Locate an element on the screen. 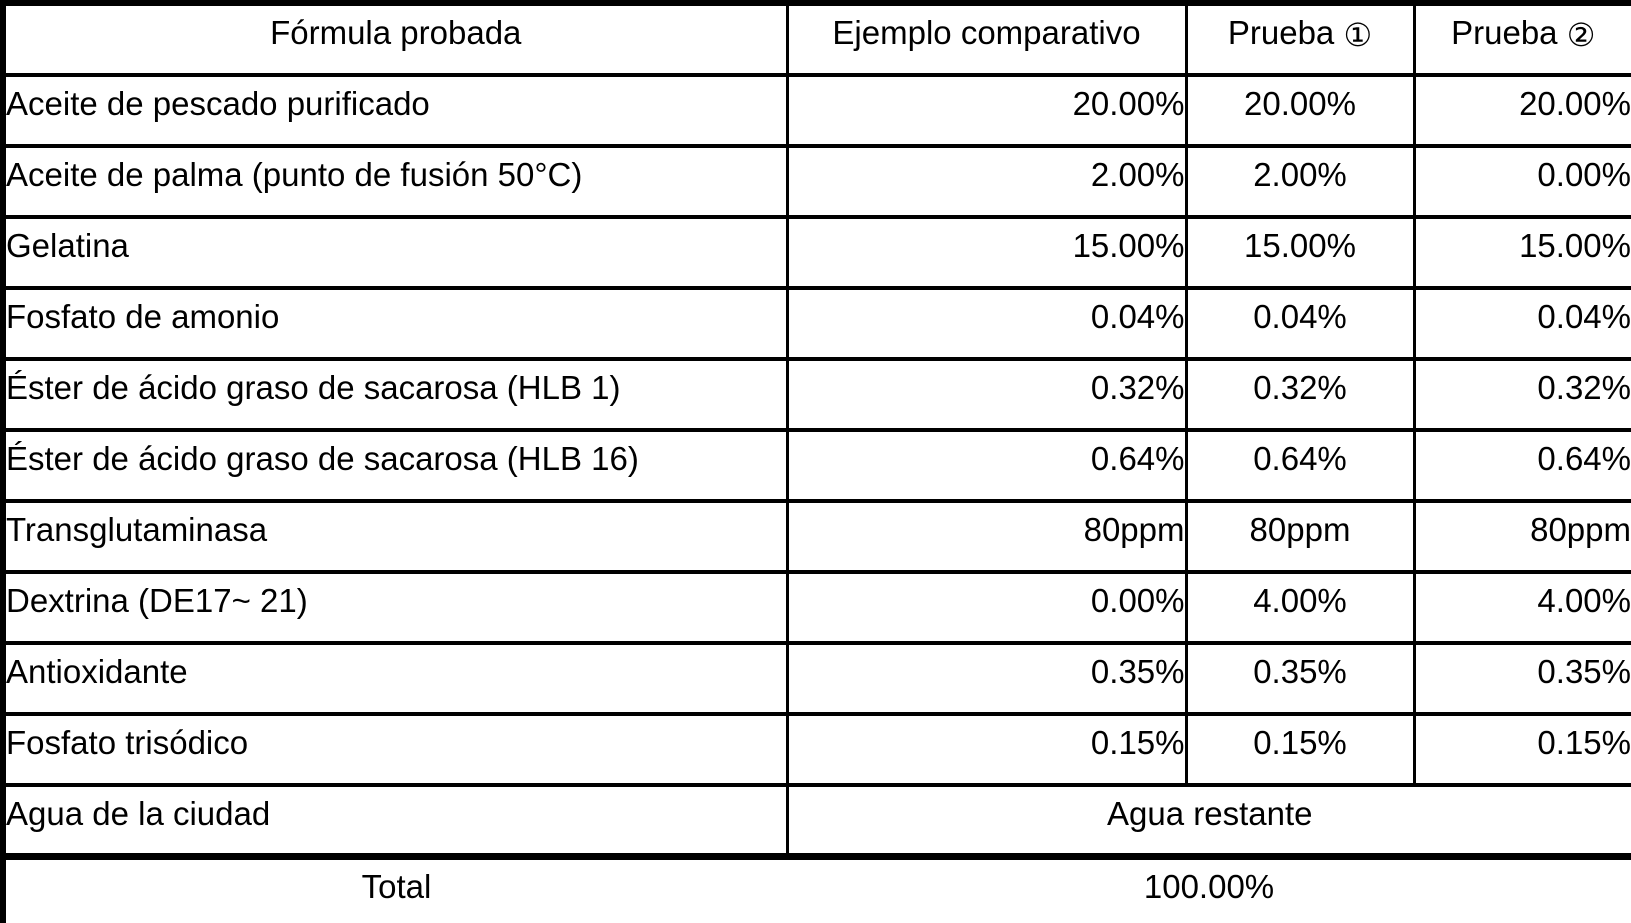 The height and width of the screenshot is (923, 1631). test1-value: 0.15% is located at coordinates (1300, 749).